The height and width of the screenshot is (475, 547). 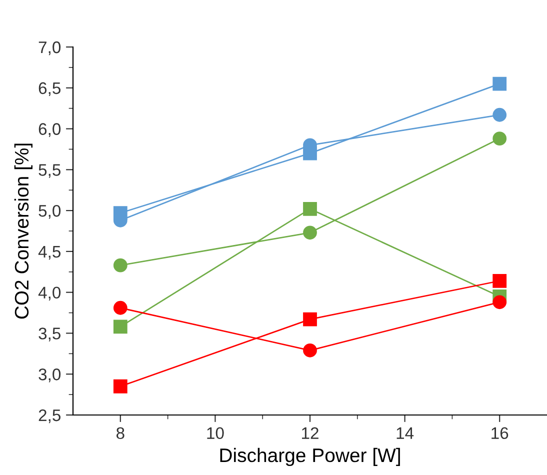 What do you see at coordinates (215, 433) in the screenshot?
I see `x-tick-label: 10` at bounding box center [215, 433].